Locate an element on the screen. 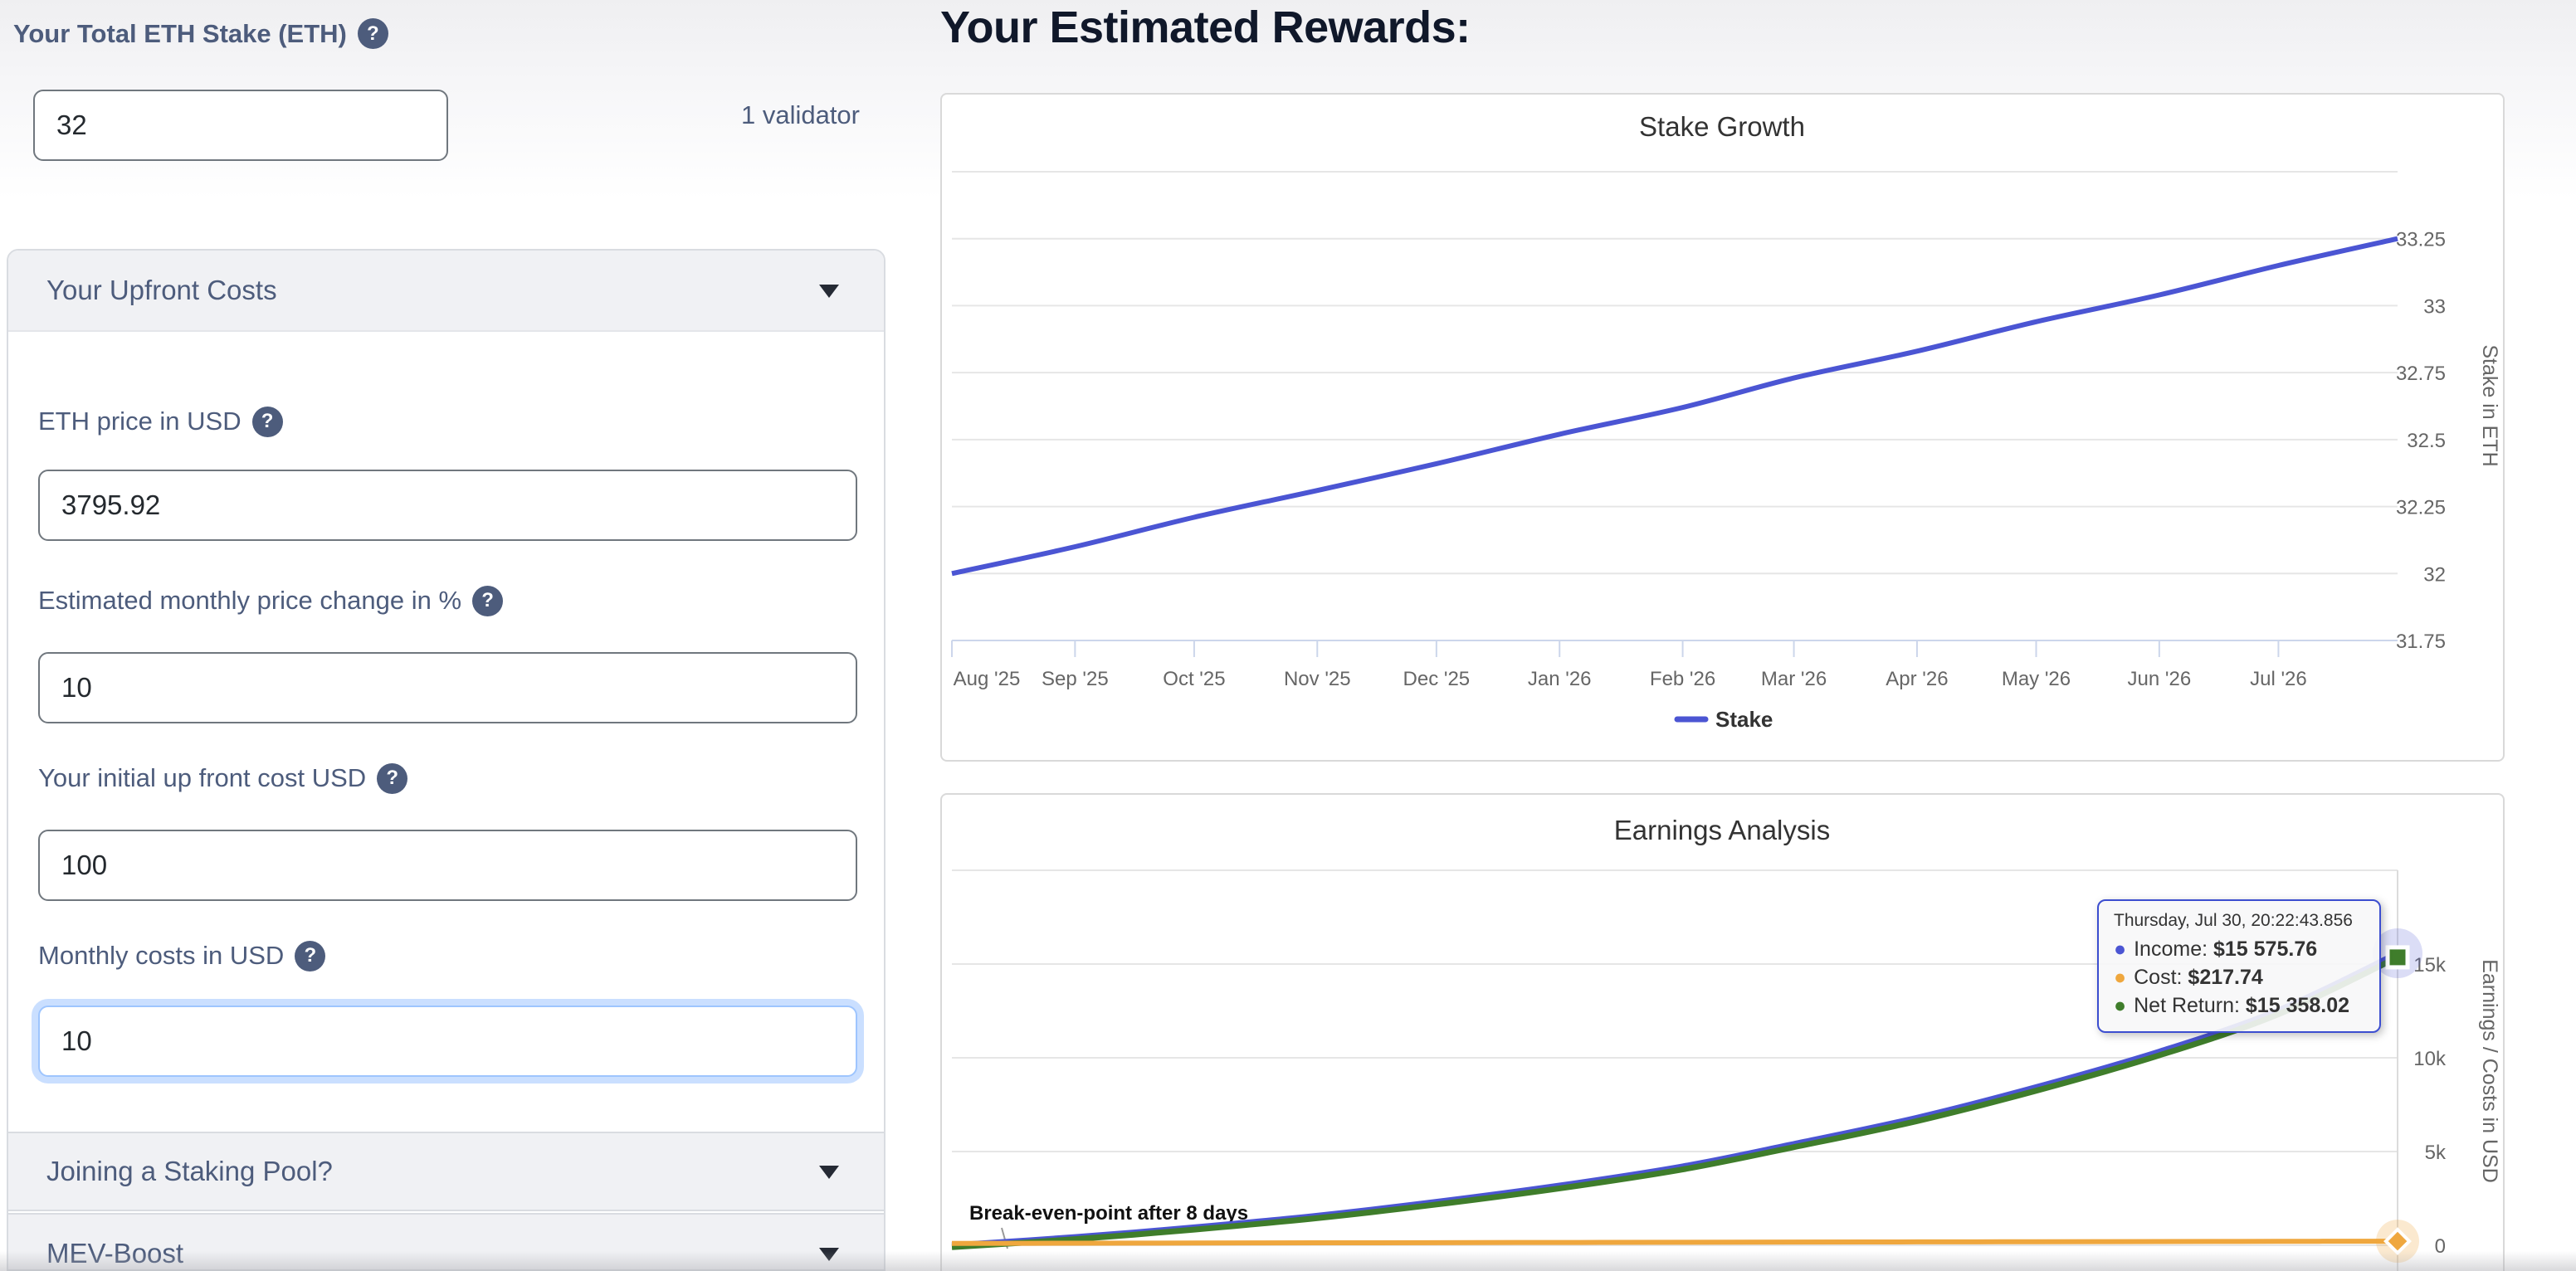  stake-input is located at coordinates (240, 126).